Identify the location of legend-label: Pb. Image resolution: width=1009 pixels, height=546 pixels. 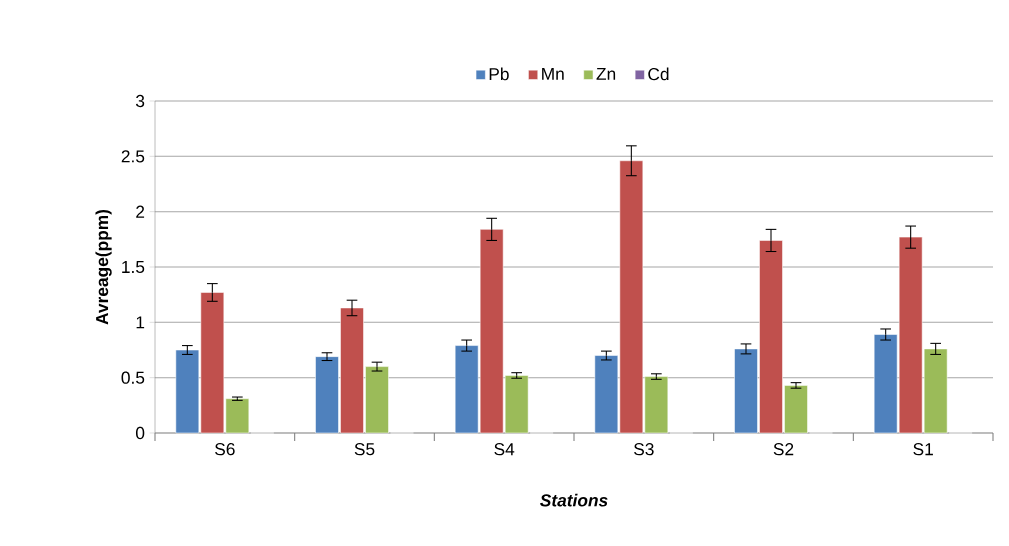
(499, 74).